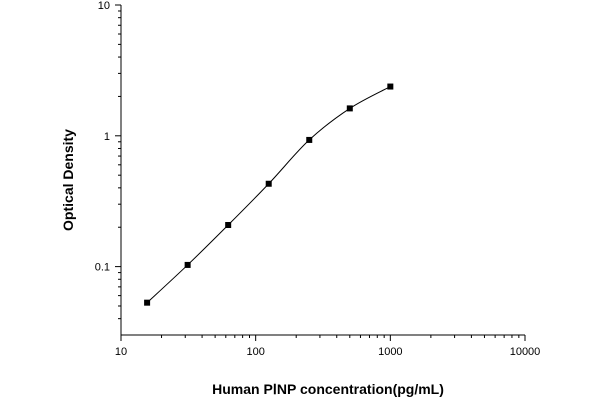 This screenshot has width=600, height=400. I want to click on x-tick-label: 10000, so click(525, 352).